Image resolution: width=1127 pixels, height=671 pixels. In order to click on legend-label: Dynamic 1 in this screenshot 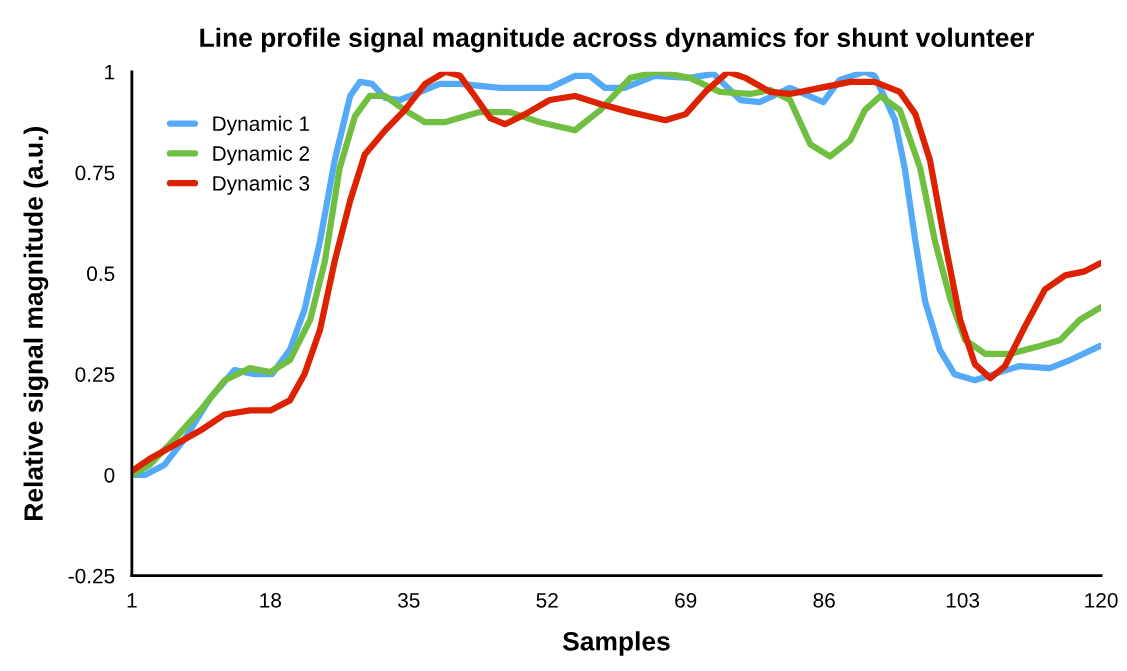, I will do `click(261, 125)`.